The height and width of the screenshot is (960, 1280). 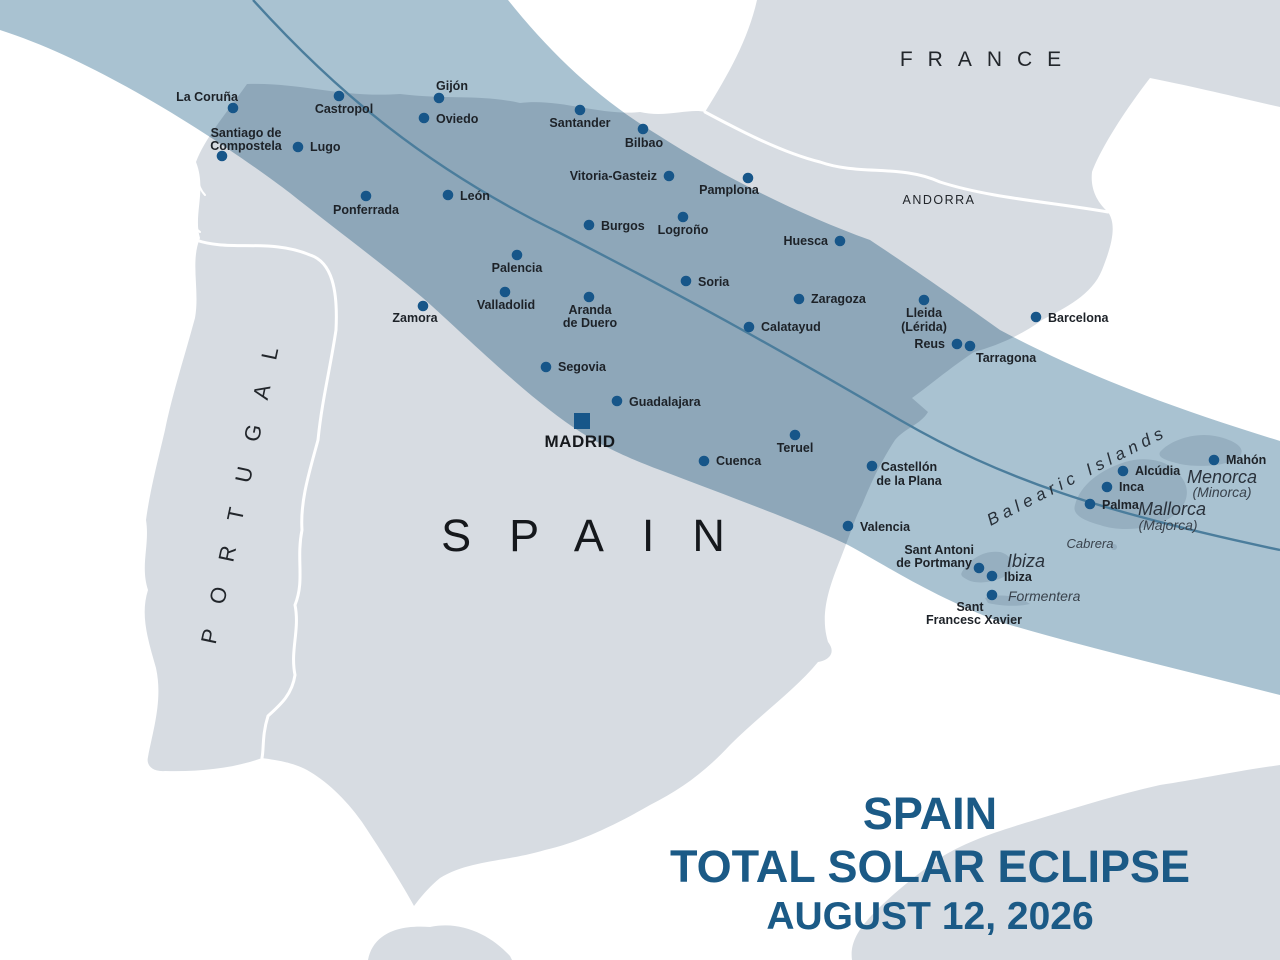 I want to click on city-lleida: Lleida (Lérida), so click(x=924, y=314).